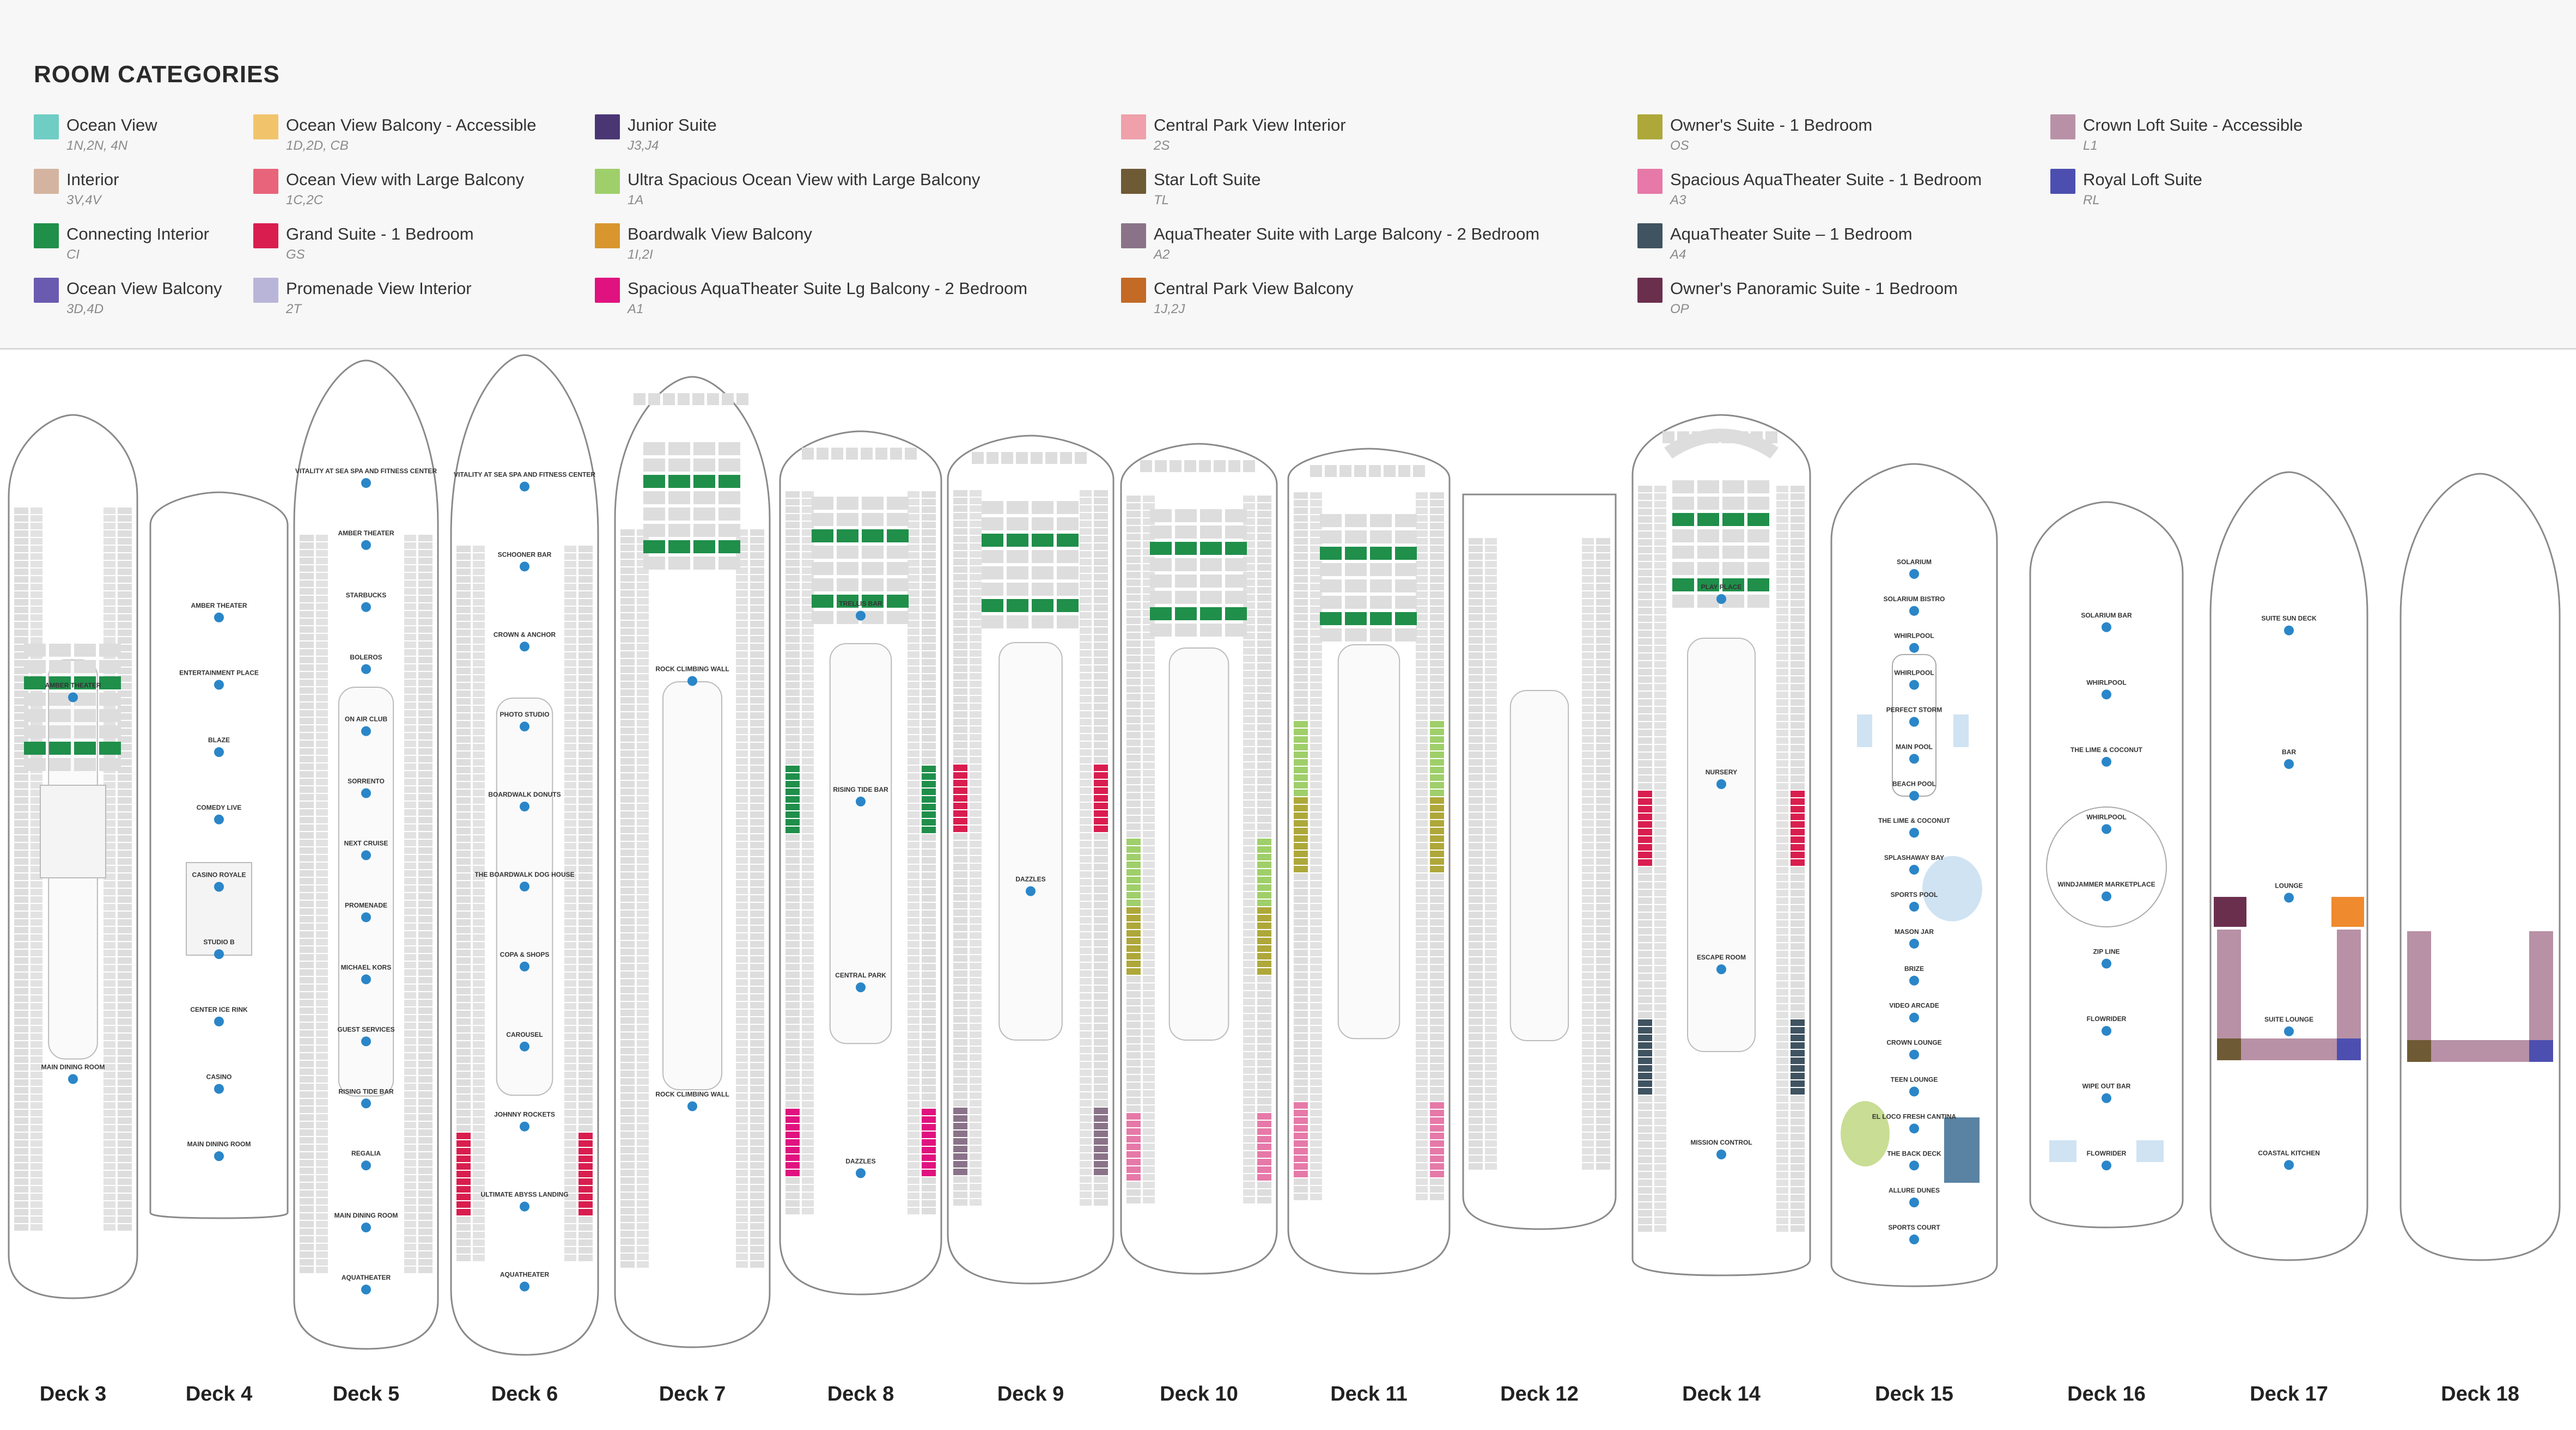  What do you see at coordinates (380, 234) in the screenshot?
I see `category-name: Grand Suite - 1 Bedroom` at bounding box center [380, 234].